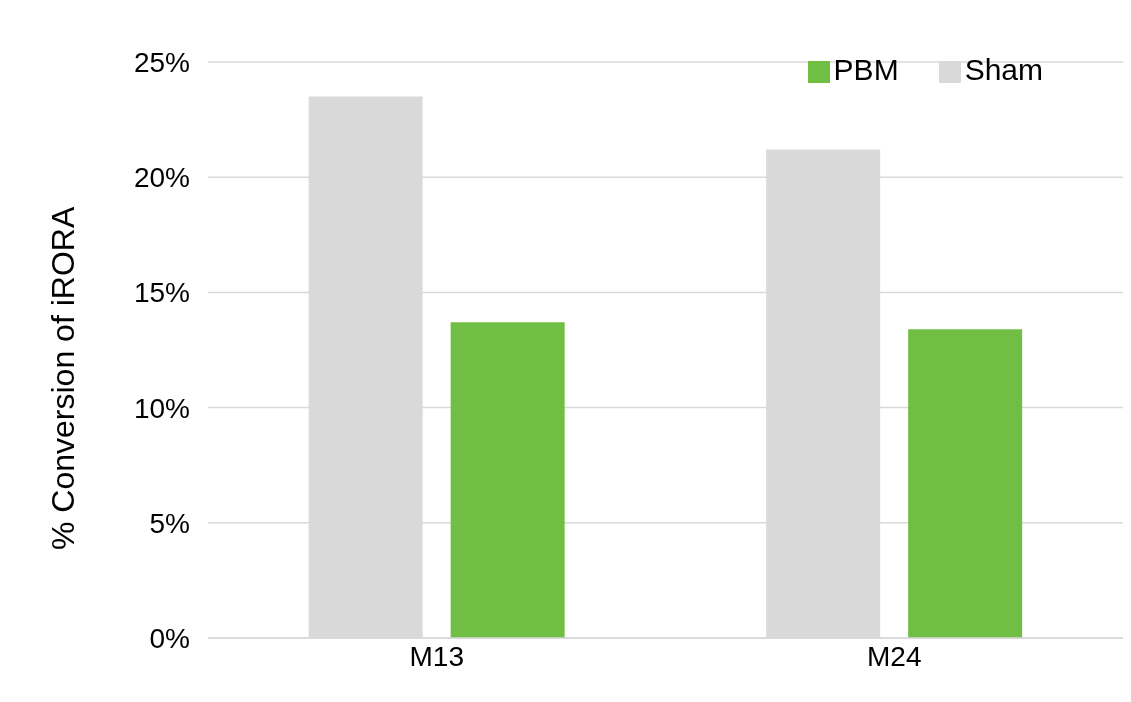 This screenshot has width=1131, height=702. I want to click on y-tick-label: 5%, so click(169, 523).